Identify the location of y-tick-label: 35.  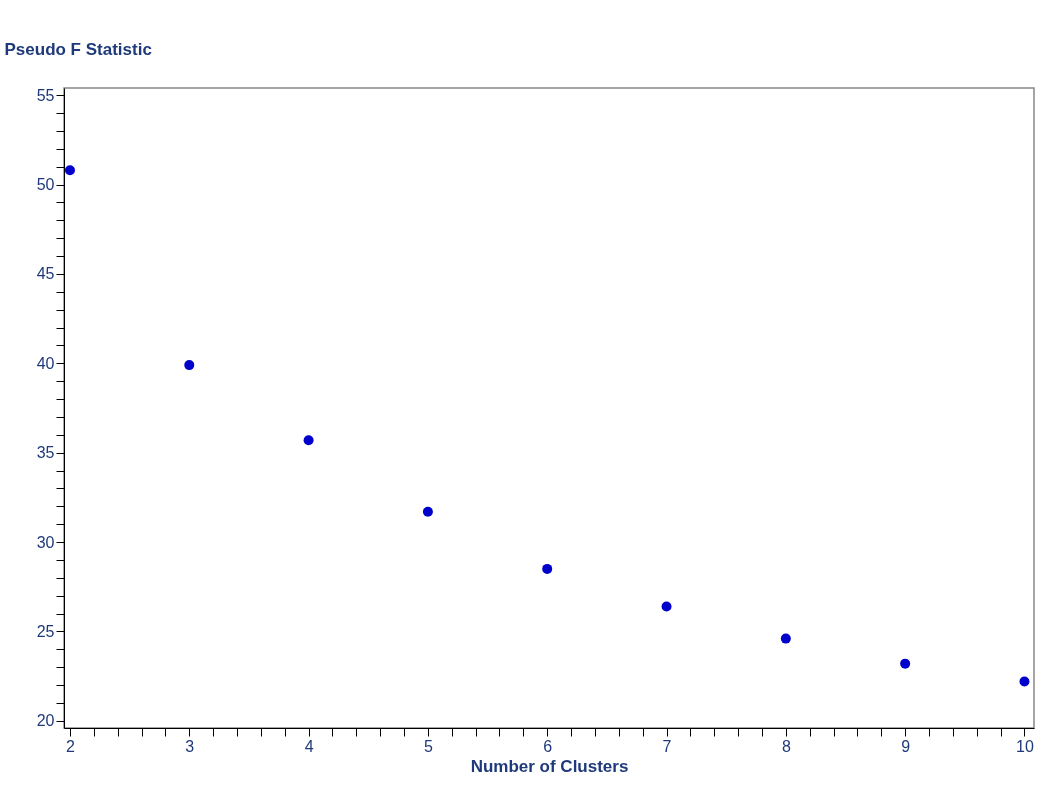
(45, 453).